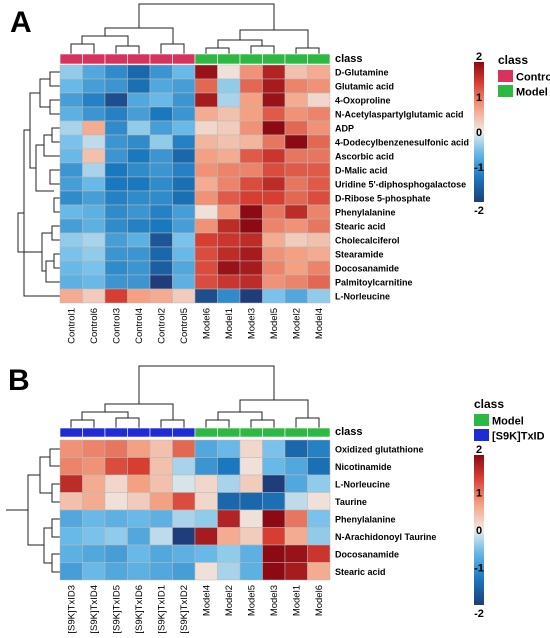 The height and width of the screenshot is (638, 550). Describe the element at coordinates (367, 554) in the screenshot. I see `row-label: Docosanamide` at that location.